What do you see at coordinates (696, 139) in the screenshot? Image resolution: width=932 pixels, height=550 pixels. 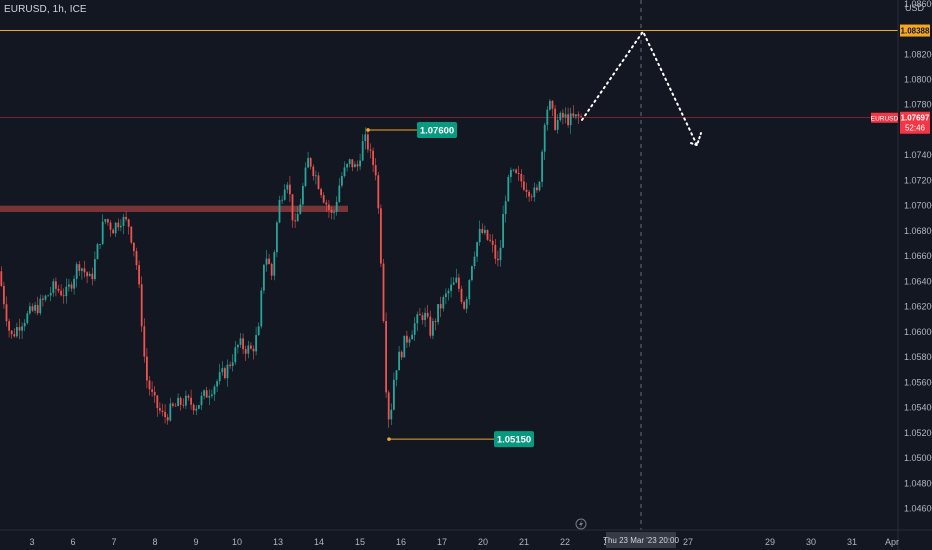 I see `projection-arrowhead` at bounding box center [696, 139].